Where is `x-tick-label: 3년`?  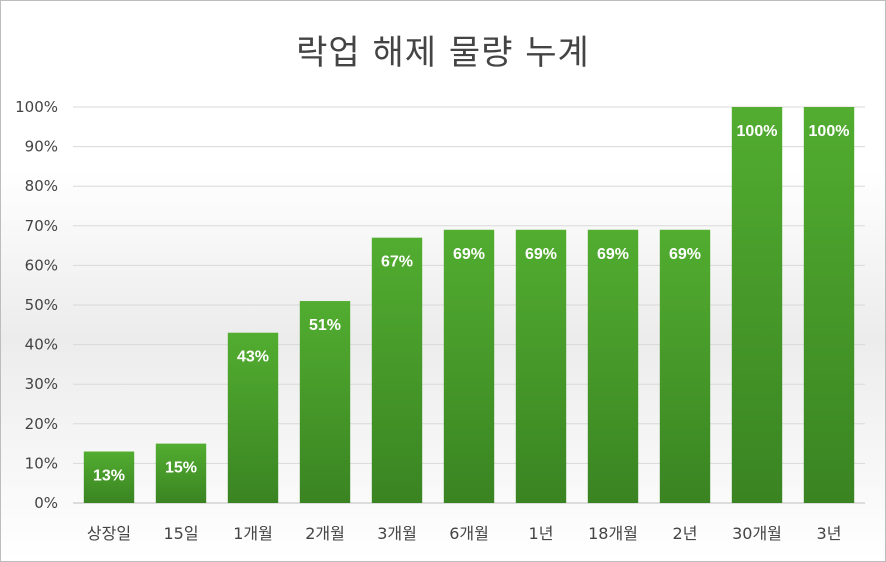
x-tick-label: 3년 is located at coordinates (829, 533).